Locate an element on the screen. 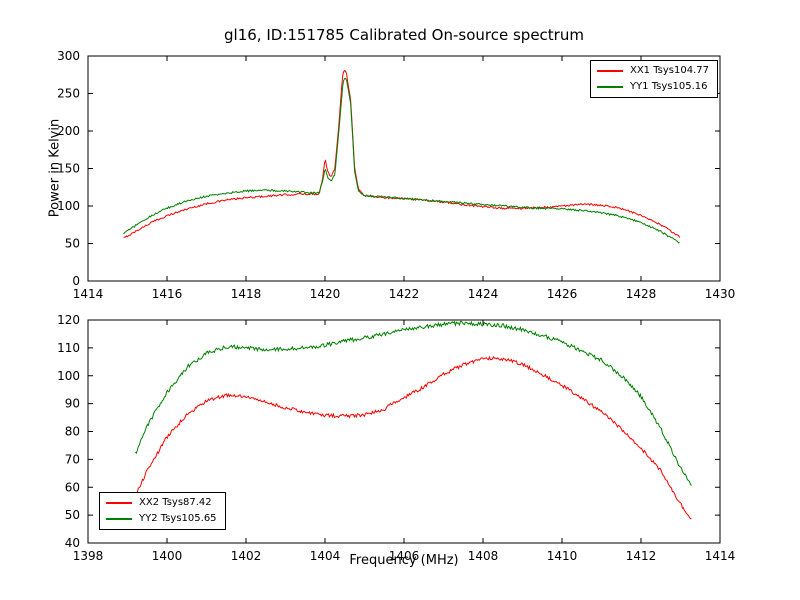 The image size is (800, 600). y-tick-label: 40 is located at coordinates (72, 543).